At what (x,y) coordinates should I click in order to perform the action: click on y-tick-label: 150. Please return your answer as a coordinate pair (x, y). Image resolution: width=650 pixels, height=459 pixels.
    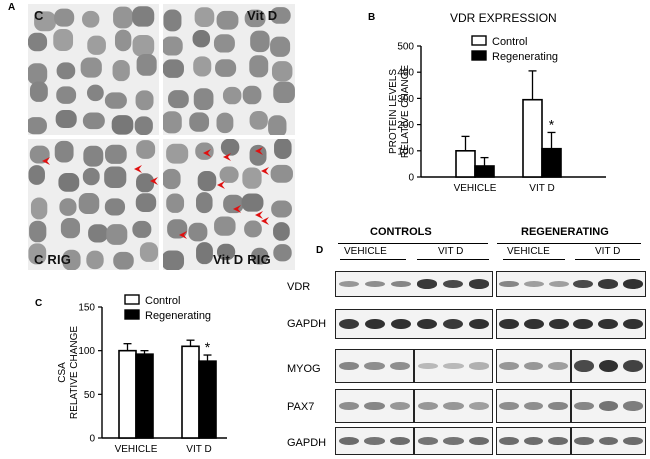
    Looking at the image, I should click on (86, 308).